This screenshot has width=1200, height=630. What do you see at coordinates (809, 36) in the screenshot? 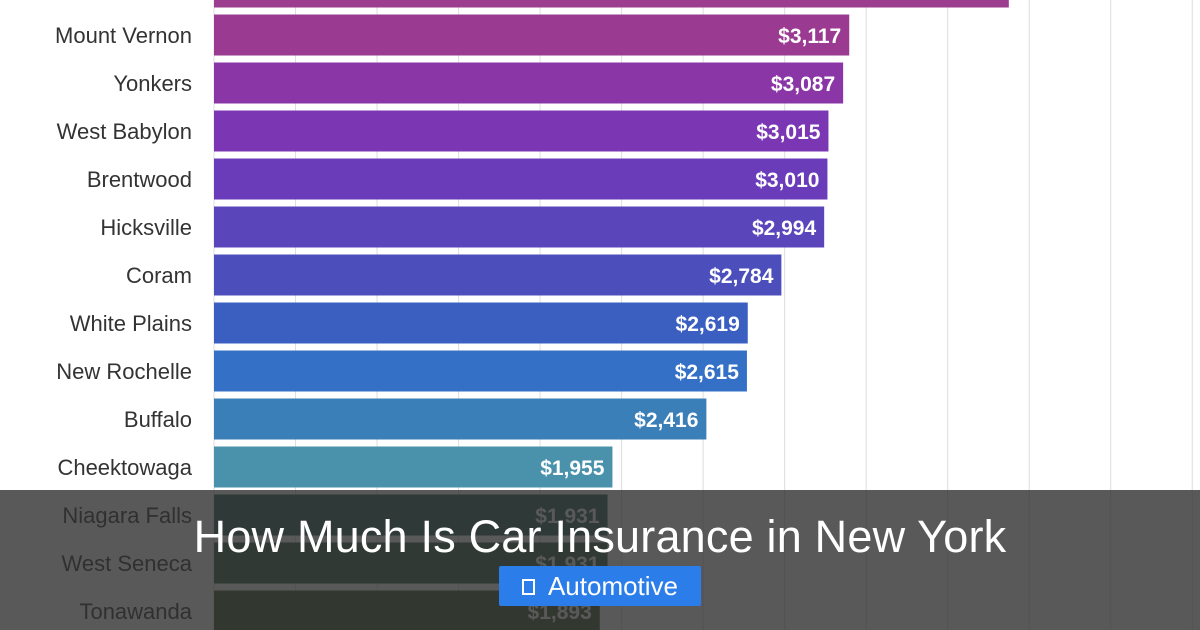
I see `value-label: $3,117` at bounding box center [809, 36].